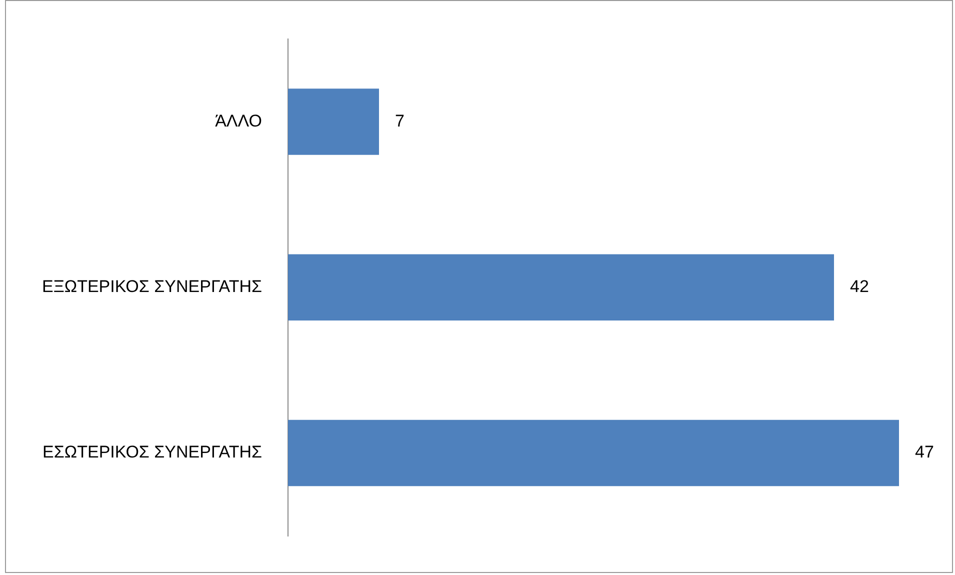  Describe the element at coordinates (238, 120) in the screenshot. I see `y-tick-label: ΆΛΛΟ` at that location.